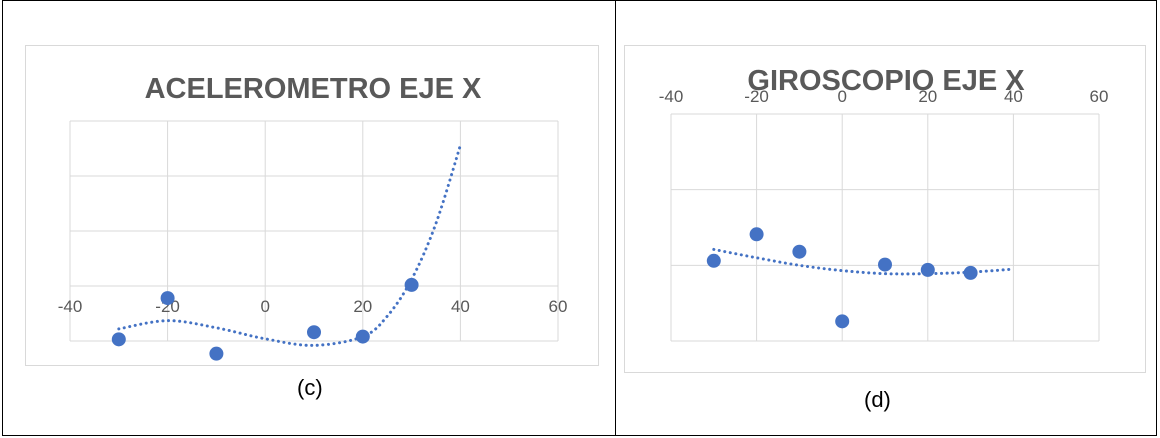  What do you see at coordinates (877, 399) in the screenshot?
I see `caption-d: (d)` at bounding box center [877, 399].